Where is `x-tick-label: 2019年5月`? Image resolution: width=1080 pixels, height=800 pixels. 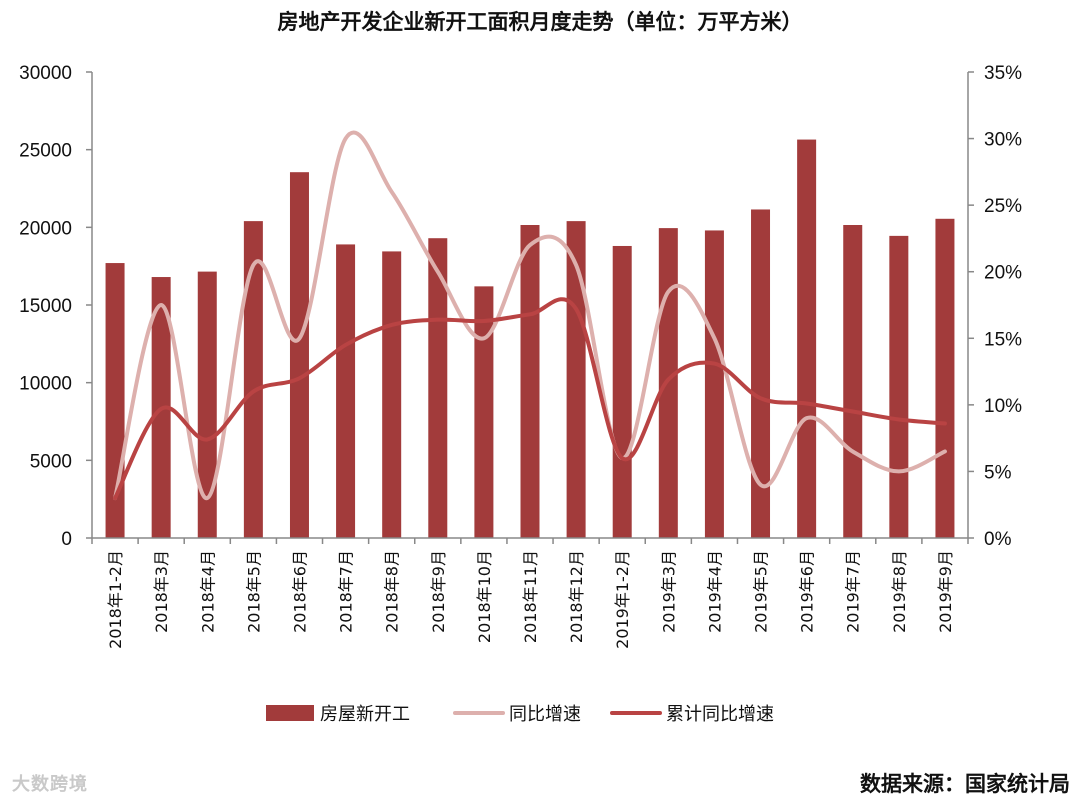 x-tick-label: 2019年5月 is located at coordinates (761, 591).